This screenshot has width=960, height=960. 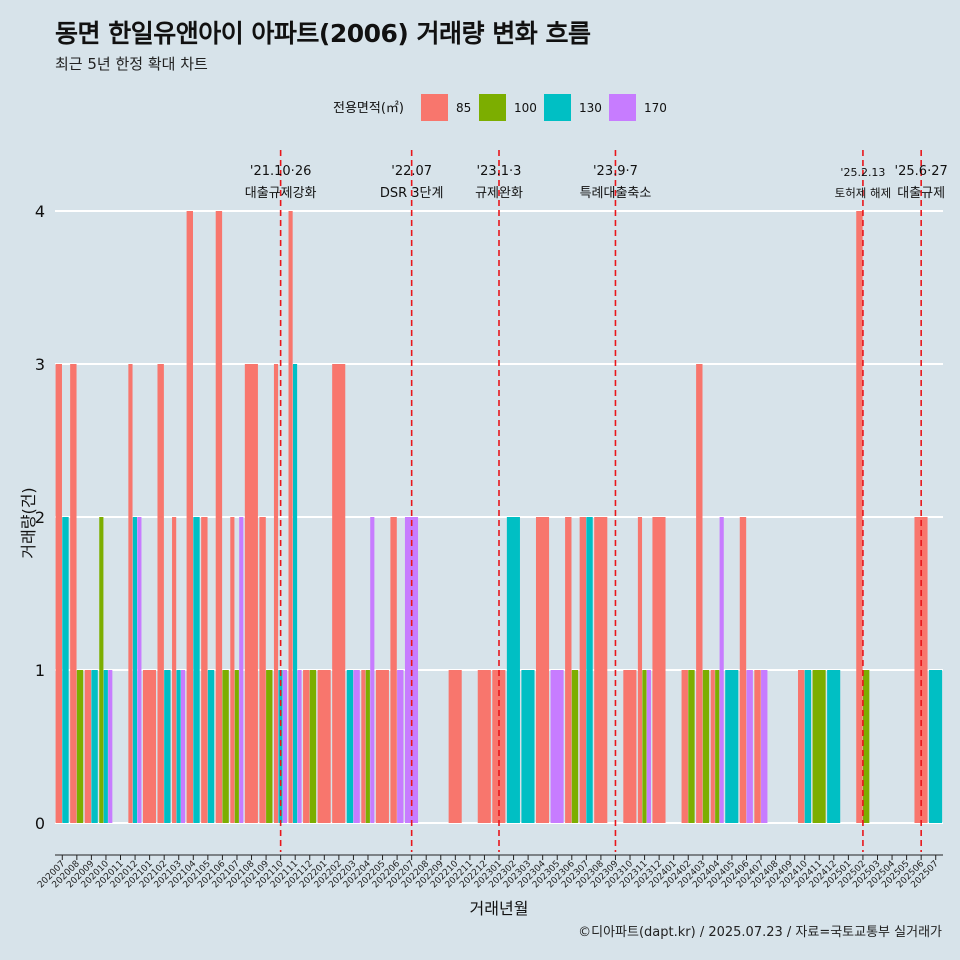 What do you see at coordinates (40, 823) in the screenshot?
I see `y-tick-label: 0` at bounding box center [40, 823].